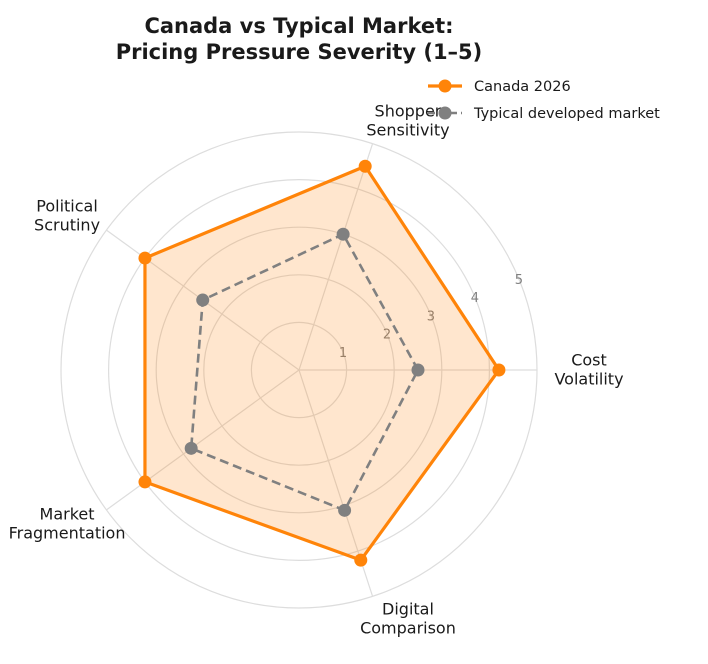 The height and width of the screenshot is (664, 708). What do you see at coordinates (475, 298) in the screenshot?
I see `tick-label: 4` at bounding box center [475, 298].